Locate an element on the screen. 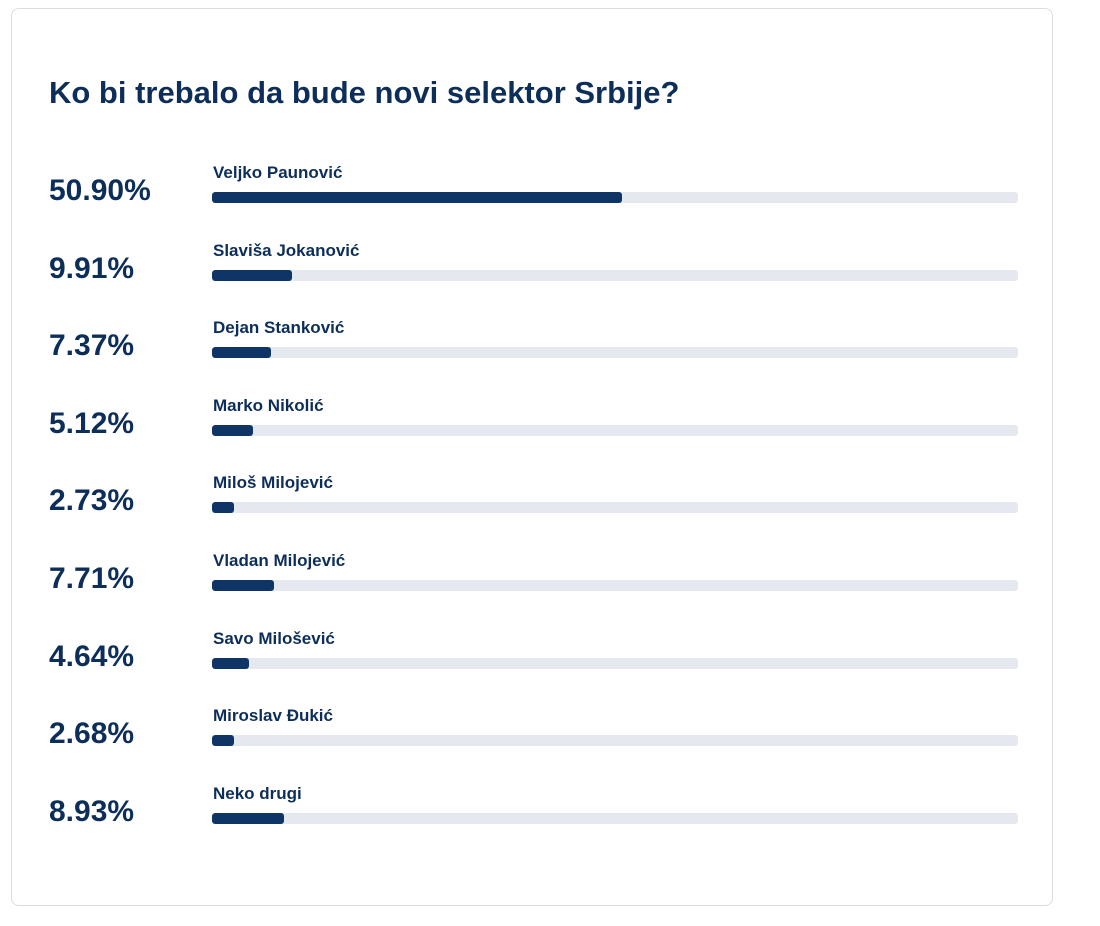 The image size is (1100, 926). poll-option: 4.64% Savo Milošević is located at coordinates (532, 659).